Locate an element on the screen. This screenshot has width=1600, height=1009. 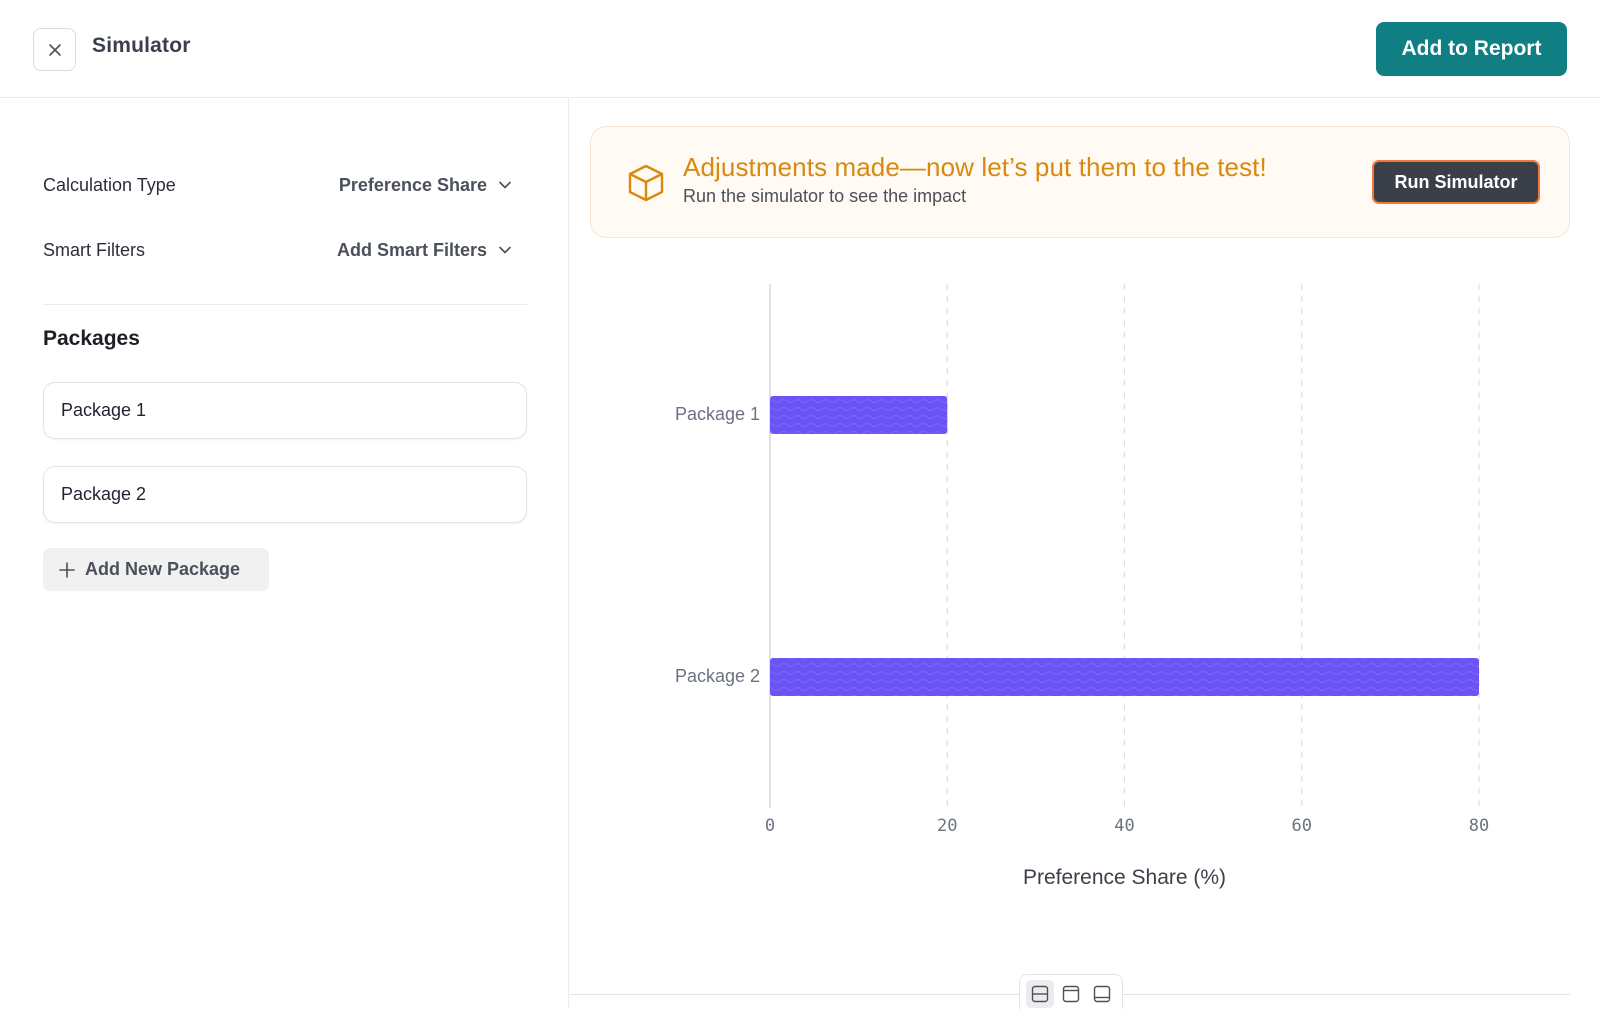
x-tick-label: 0 is located at coordinates (770, 826).